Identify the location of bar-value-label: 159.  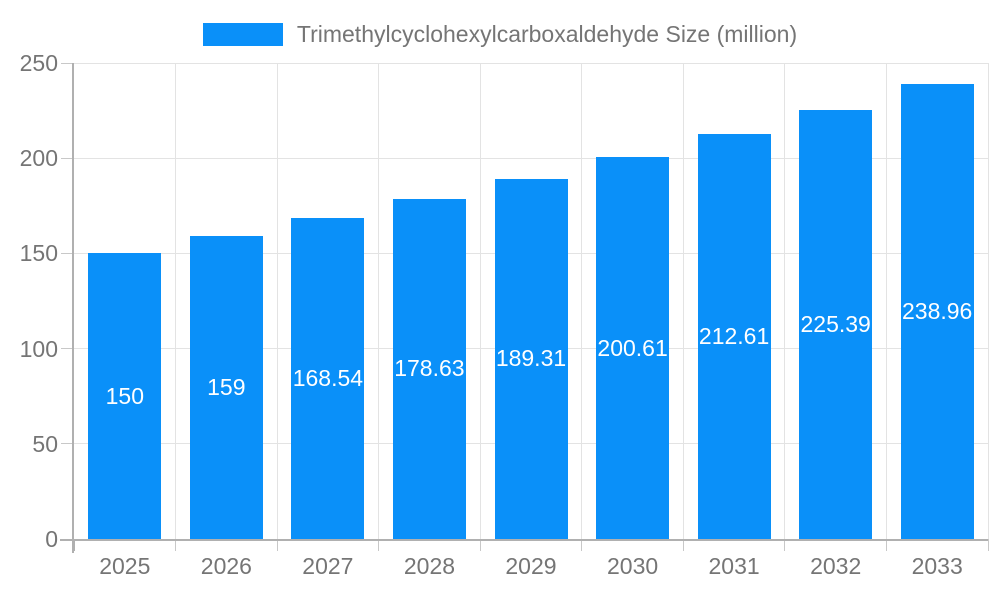
(226, 387).